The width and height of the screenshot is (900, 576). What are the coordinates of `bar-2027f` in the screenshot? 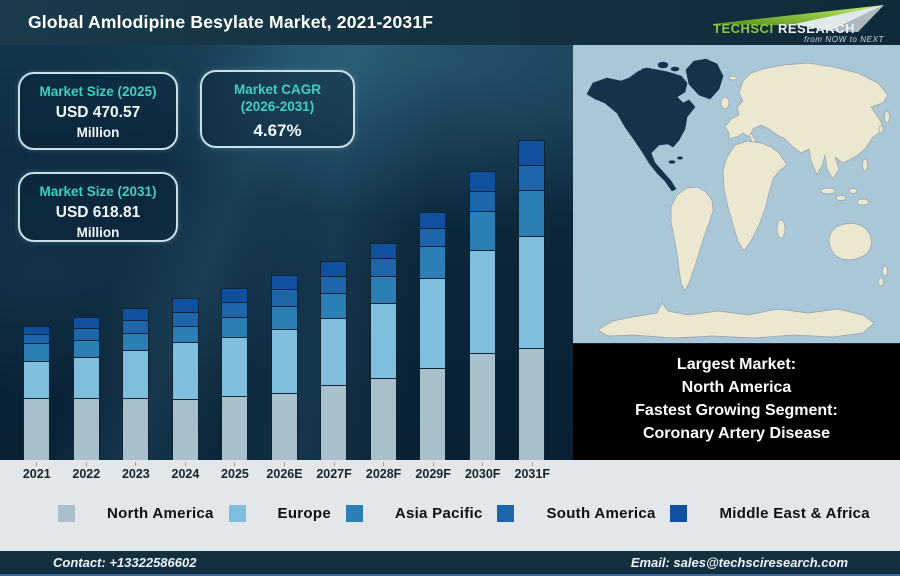 It's located at (333, 360).